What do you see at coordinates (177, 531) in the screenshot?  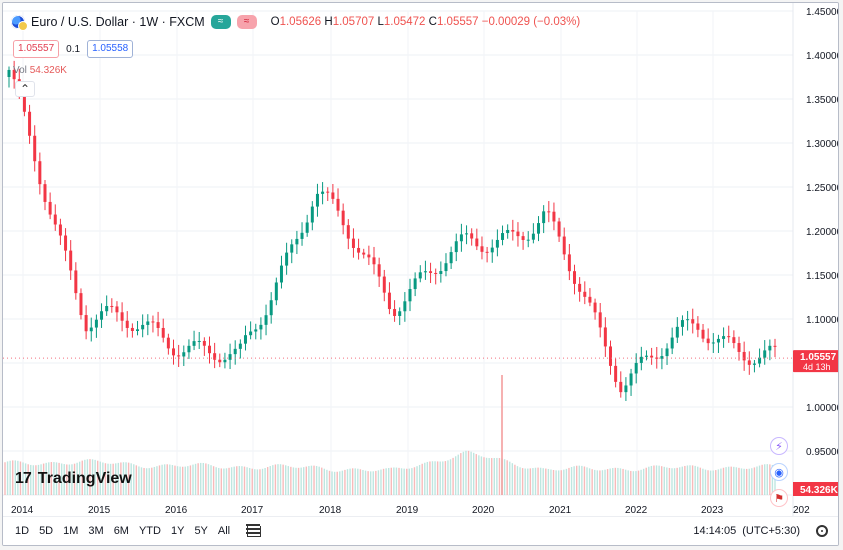 I see `range-1y: 1Y` at bounding box center [177, 531].